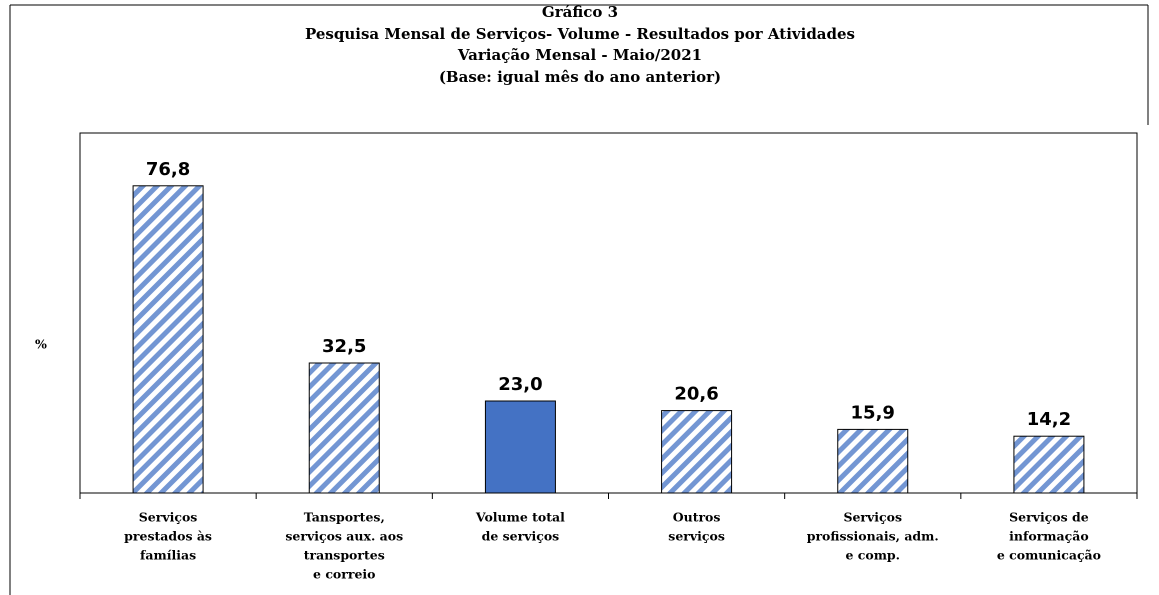 This screenshot has width=1159, height=595. What do you see at coordinates (1049, 536) in the screenshot?
I see `x-tick-label: informação` at bounding box center [1049, 536].